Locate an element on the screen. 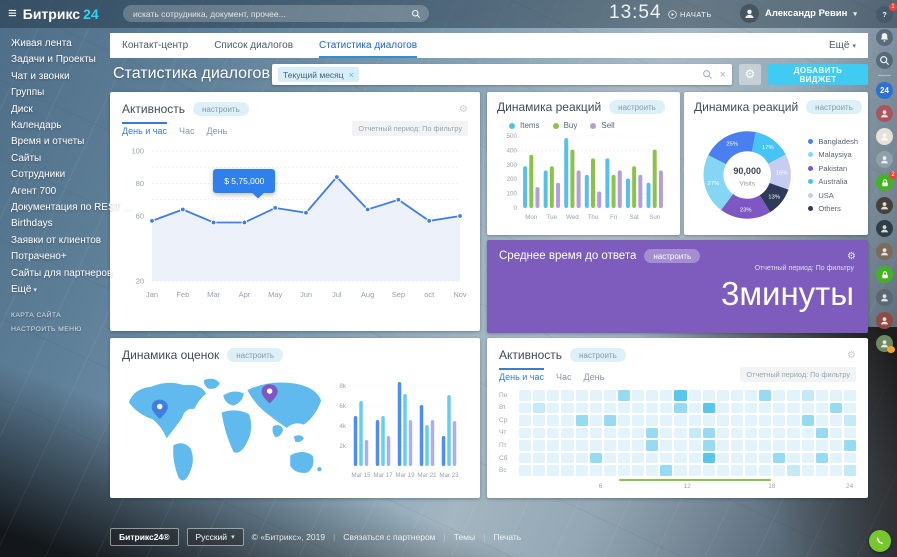 Image resolution: width=897 pixels, height=557 pixels. bitrix24-badge: 24 is located at coordinates (884, 90).